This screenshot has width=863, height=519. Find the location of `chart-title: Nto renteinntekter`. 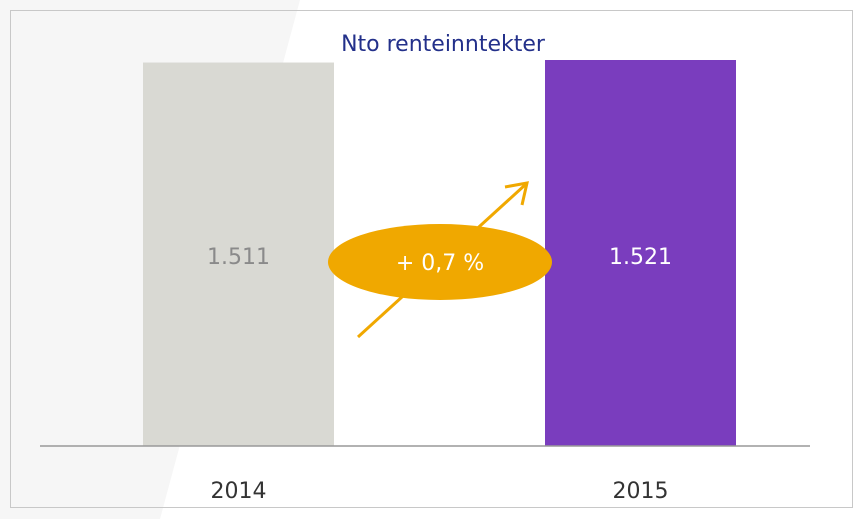

chart-title: Nto renteinntekter is located at coordinates (443, 44).